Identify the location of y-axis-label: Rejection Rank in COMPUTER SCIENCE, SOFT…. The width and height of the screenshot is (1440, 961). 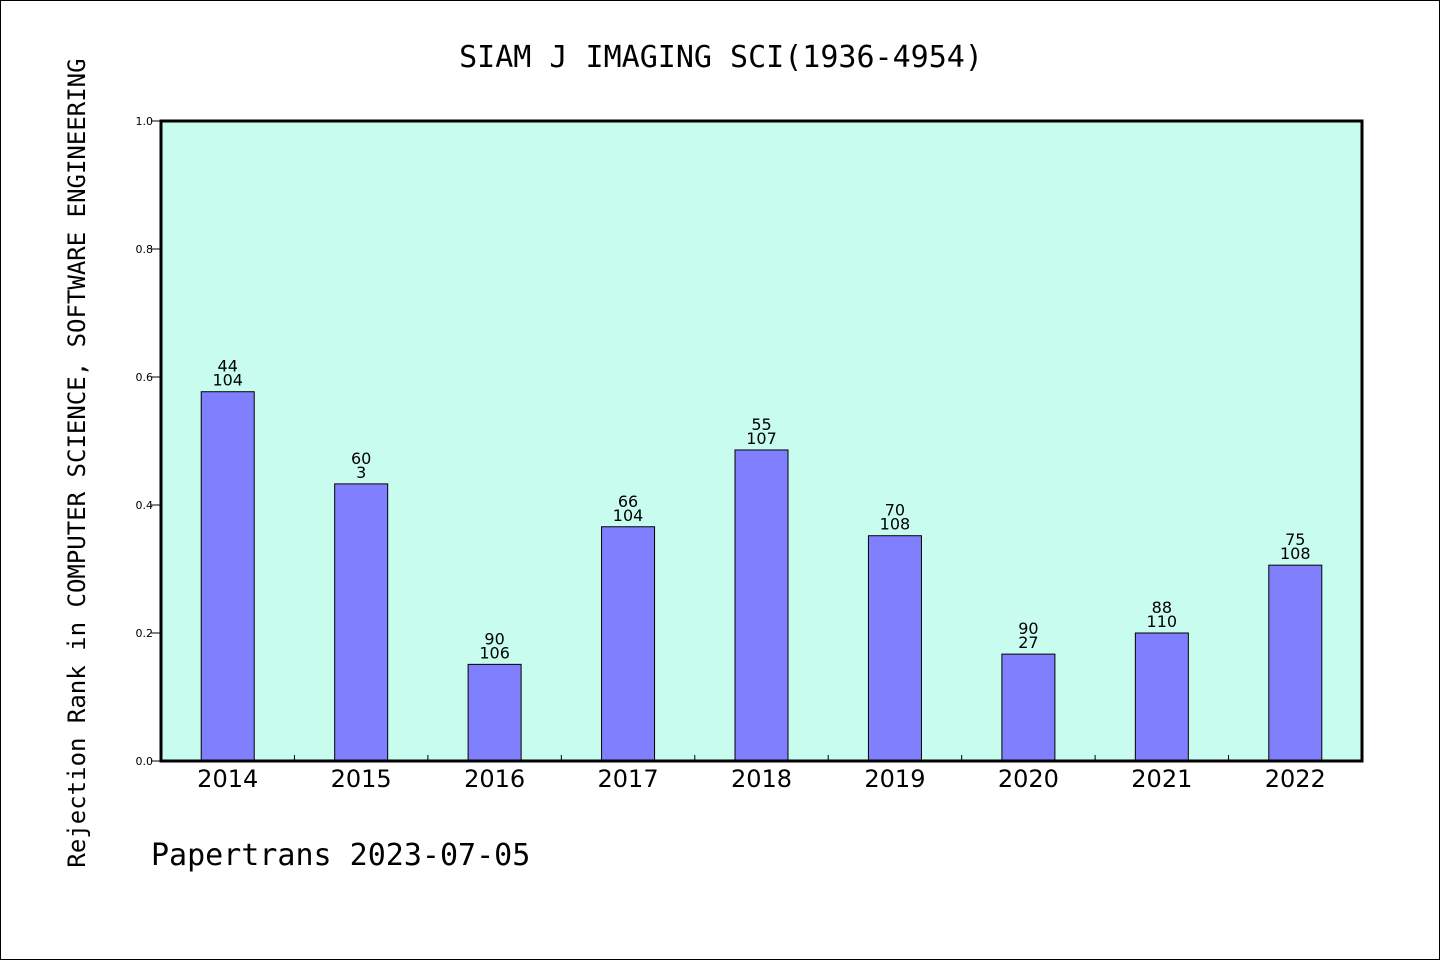
(77, 462).